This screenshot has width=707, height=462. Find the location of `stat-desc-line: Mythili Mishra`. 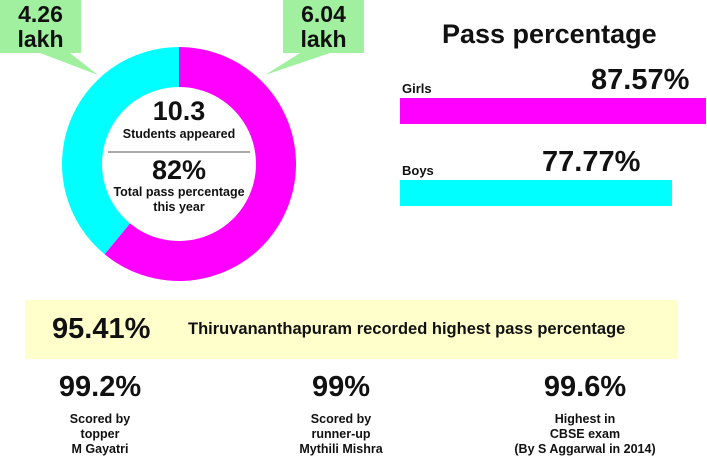

stat-desc-line: Mythili Mishra is located at coordinates (341, 449).